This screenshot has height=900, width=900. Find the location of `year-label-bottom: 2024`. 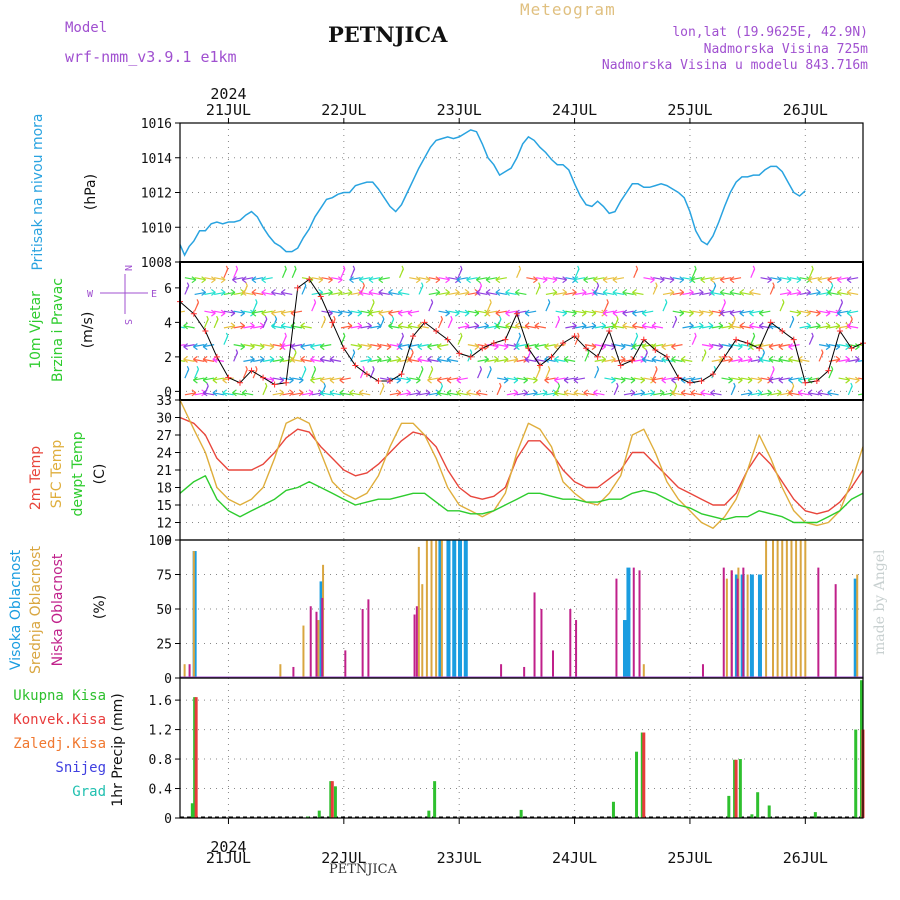

year-label-bottom: 2024 is located at coordinates (228, 847).